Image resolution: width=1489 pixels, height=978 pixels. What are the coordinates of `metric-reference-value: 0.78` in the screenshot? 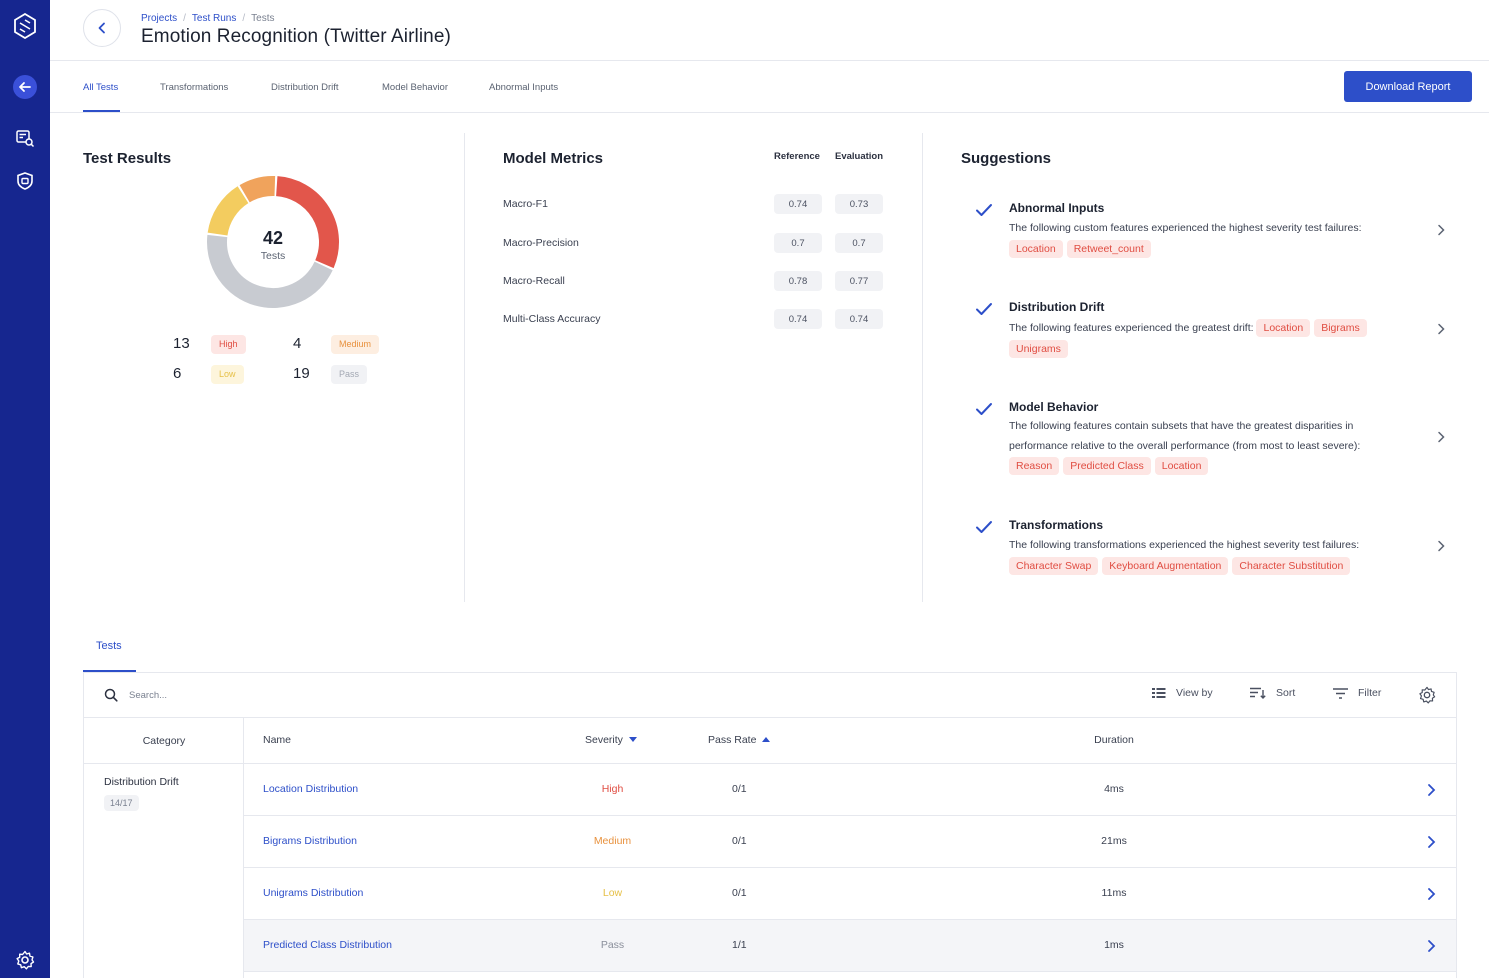 It's located at (798, 281).